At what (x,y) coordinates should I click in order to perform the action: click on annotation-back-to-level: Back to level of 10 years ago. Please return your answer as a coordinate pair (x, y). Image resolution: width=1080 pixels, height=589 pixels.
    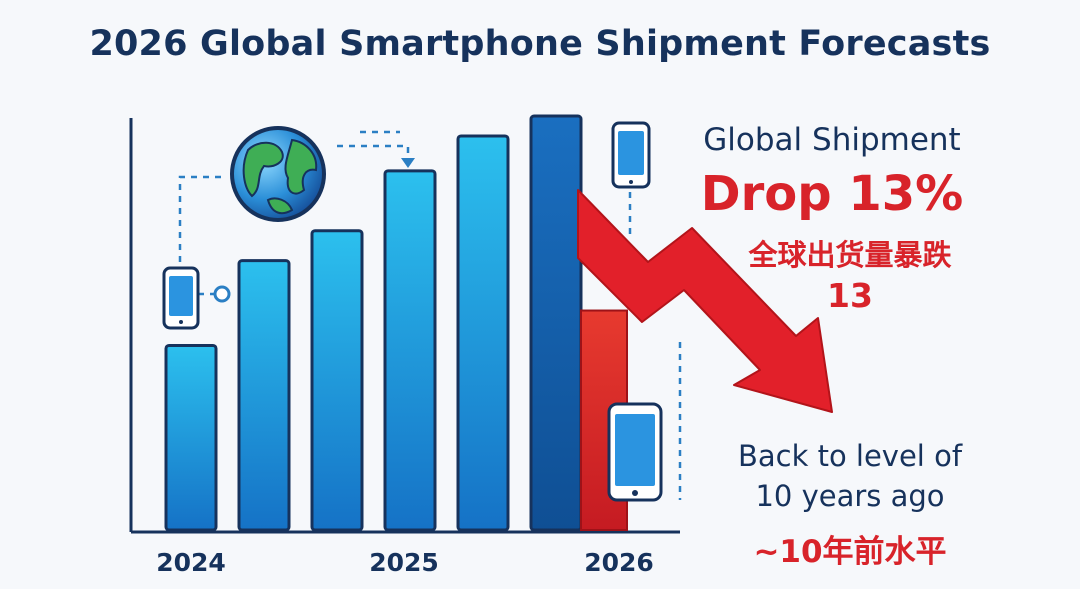
    Looking at the image, I should click on (850, 476).